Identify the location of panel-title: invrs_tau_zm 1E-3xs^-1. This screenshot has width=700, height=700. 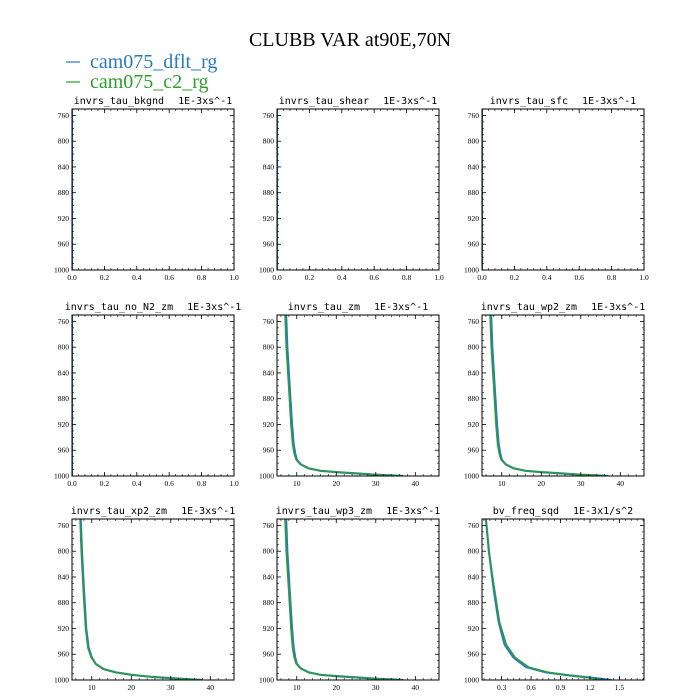
(358, 307).